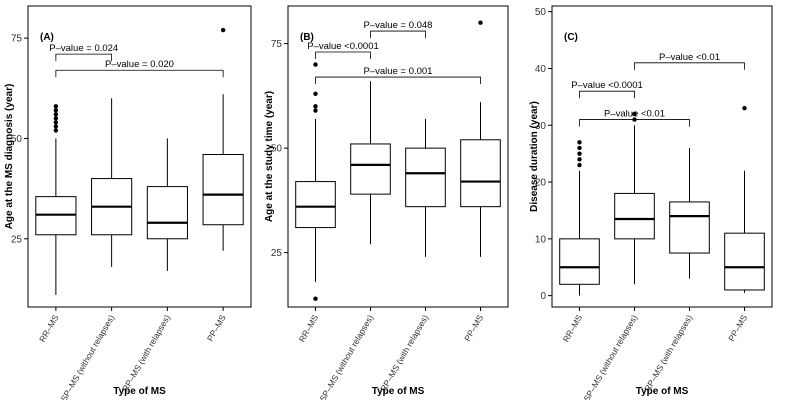 The image size is (786, 400). I want to click on pvalue-bracket: P–value = 0.020, so click(139, 68).